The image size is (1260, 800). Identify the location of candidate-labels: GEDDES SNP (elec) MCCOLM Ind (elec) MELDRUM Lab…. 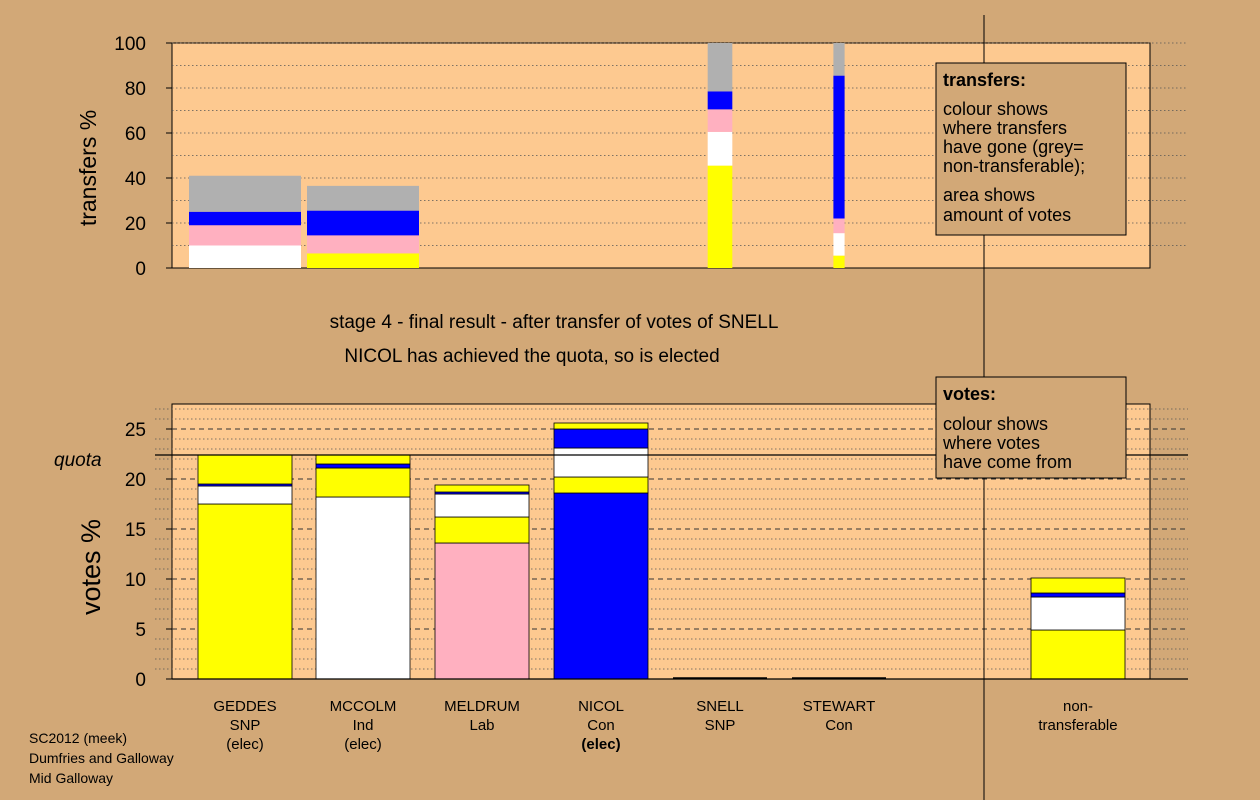
(665, 725).